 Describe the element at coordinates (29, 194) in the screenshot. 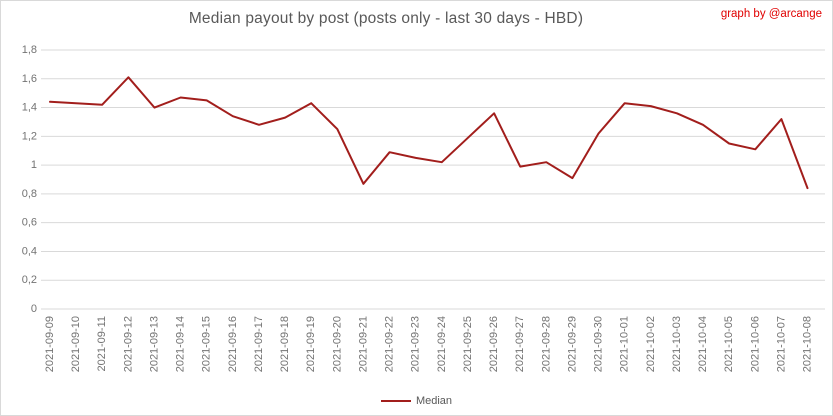

I see `y-axis-tick-label: 0,8` at that location.